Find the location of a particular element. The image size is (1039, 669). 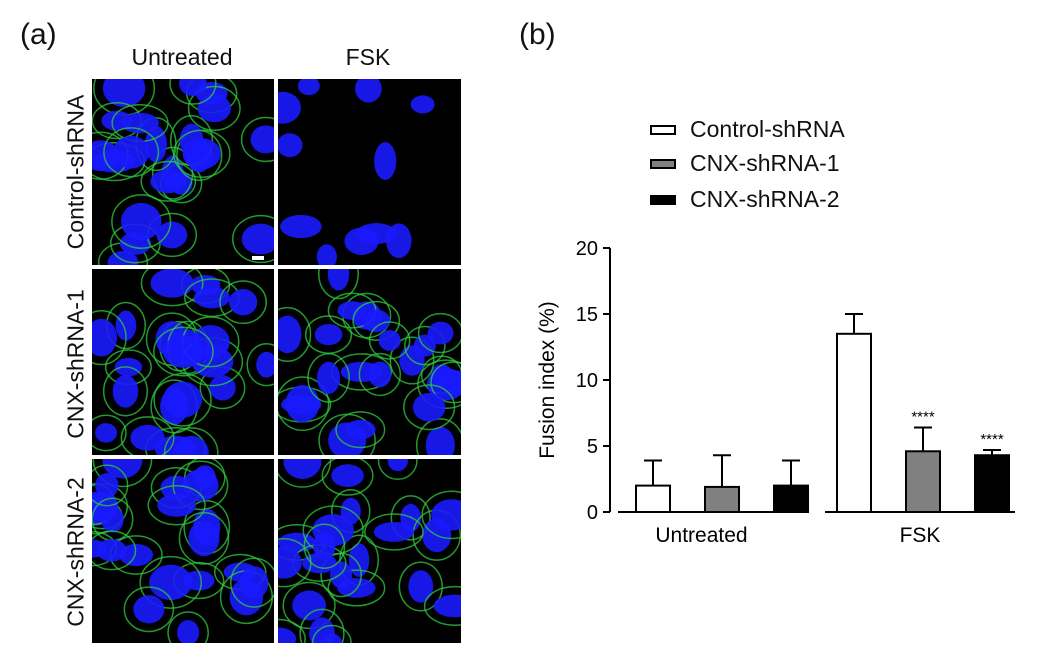

bar-control-shrna-untreated is located at coordinates (653, 499).